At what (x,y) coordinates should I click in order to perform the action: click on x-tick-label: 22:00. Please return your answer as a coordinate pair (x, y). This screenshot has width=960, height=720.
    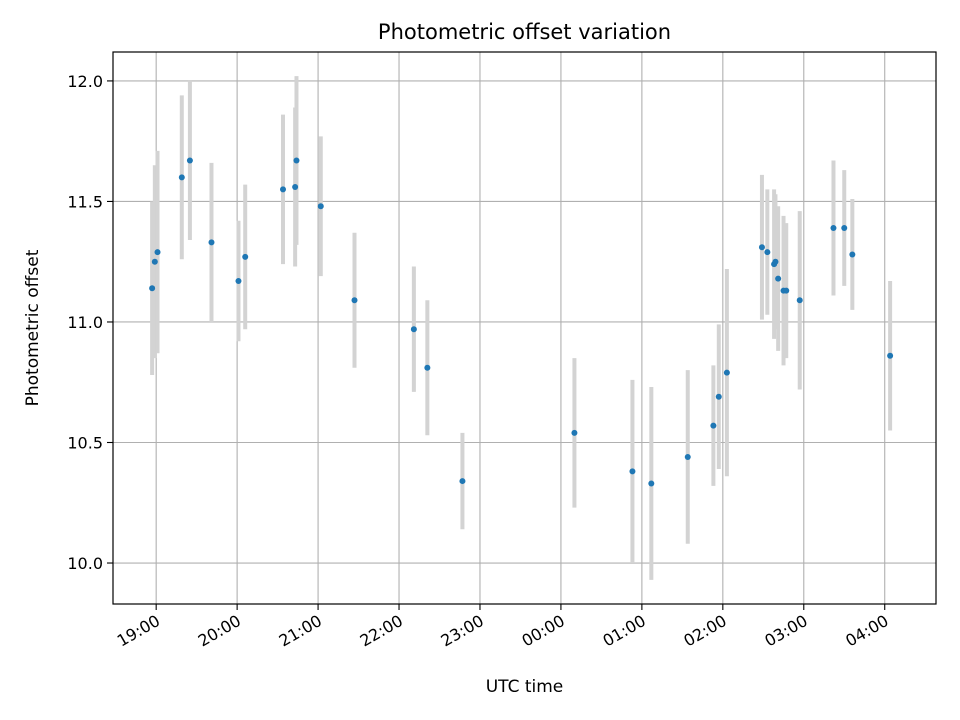
    Looking at the image, I should click on (381, 631).